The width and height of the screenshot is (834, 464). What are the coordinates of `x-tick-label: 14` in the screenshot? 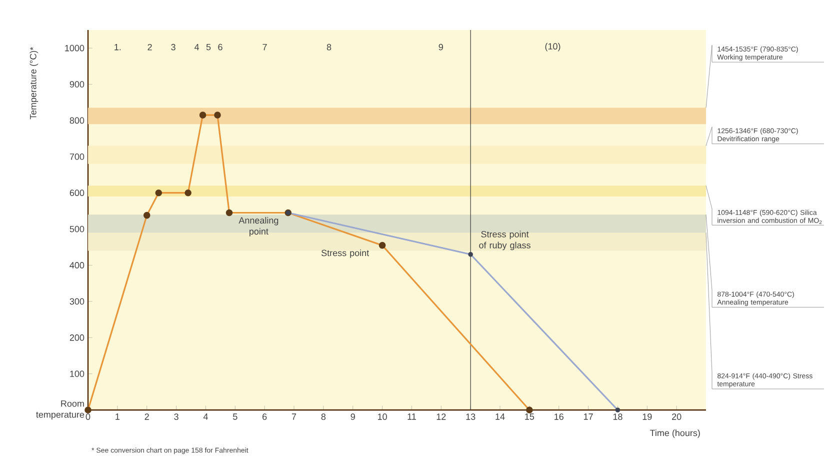 It's located at (500, 417).